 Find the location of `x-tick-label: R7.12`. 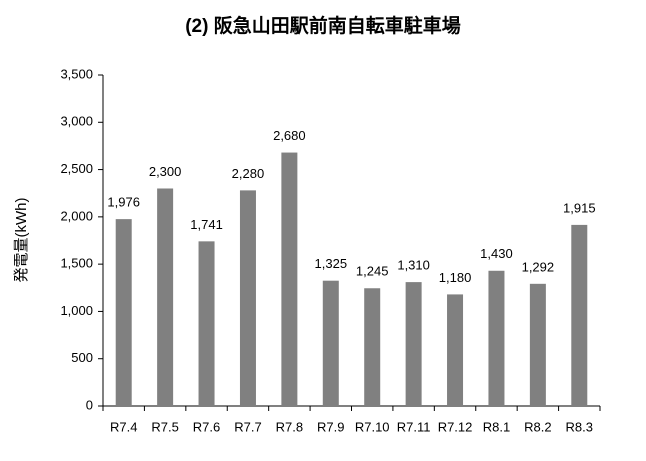

x-tick-label: R7.12 is located at coordinates (455, 426).